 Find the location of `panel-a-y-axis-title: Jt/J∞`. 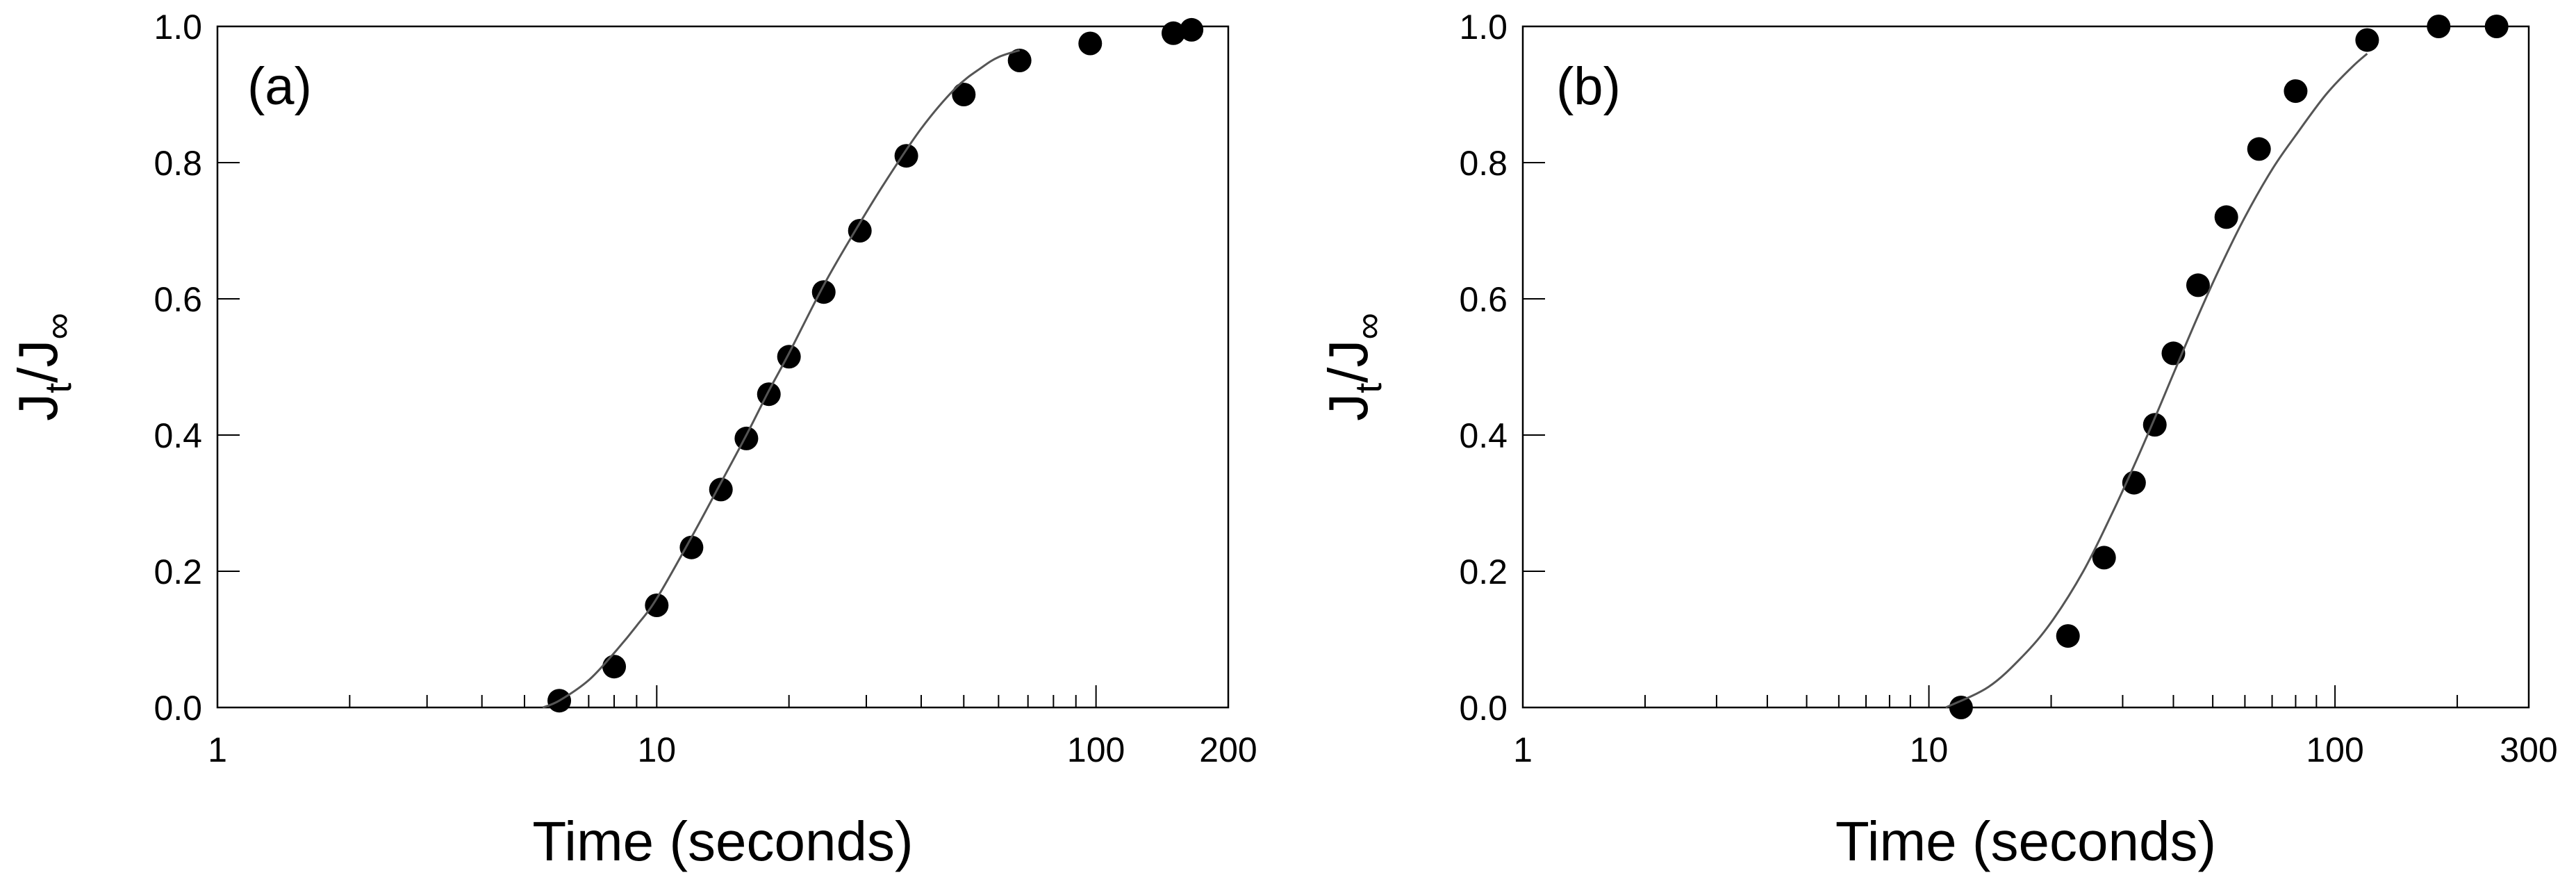

panel-a-y-axis-title: Jt/J∞ is located at coordinates (43, 367).